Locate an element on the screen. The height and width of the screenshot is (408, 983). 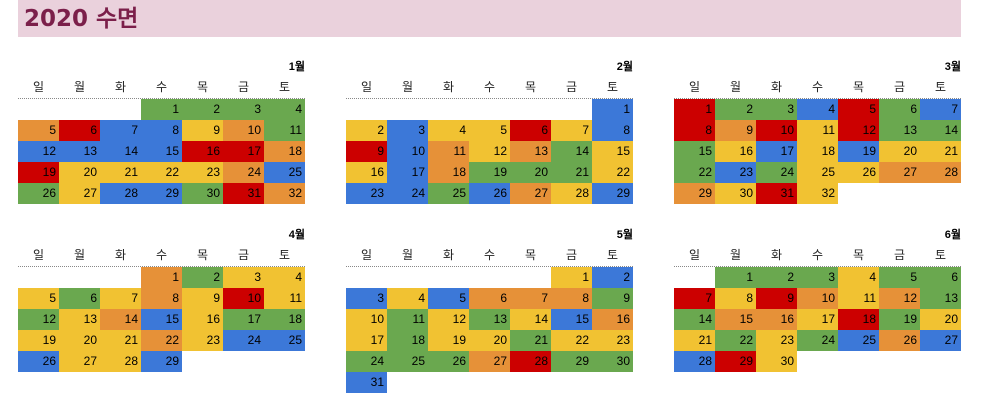
day-cell: 32 is located at coordinates (284, 193).